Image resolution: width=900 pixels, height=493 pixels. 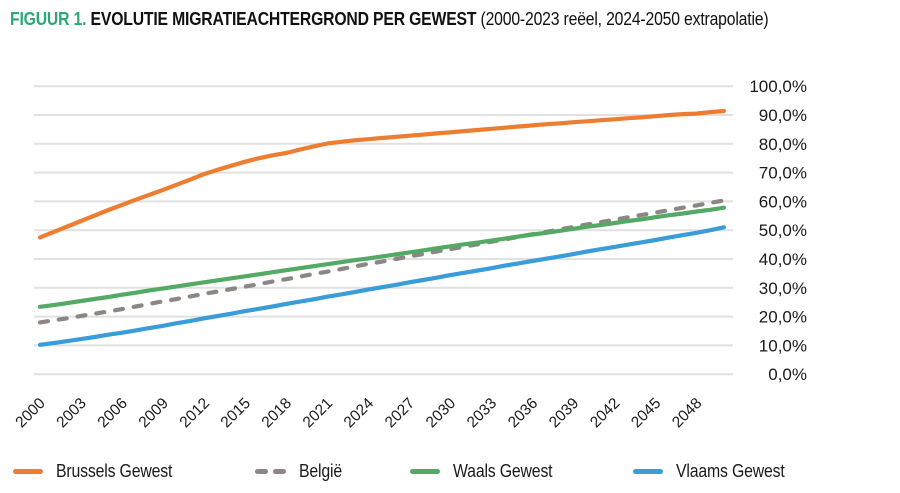 What do you see at coordinates (113, 413) in the screenshot?
I see `x-axis-tick-label: 2006` at bounding box center [113, 413].